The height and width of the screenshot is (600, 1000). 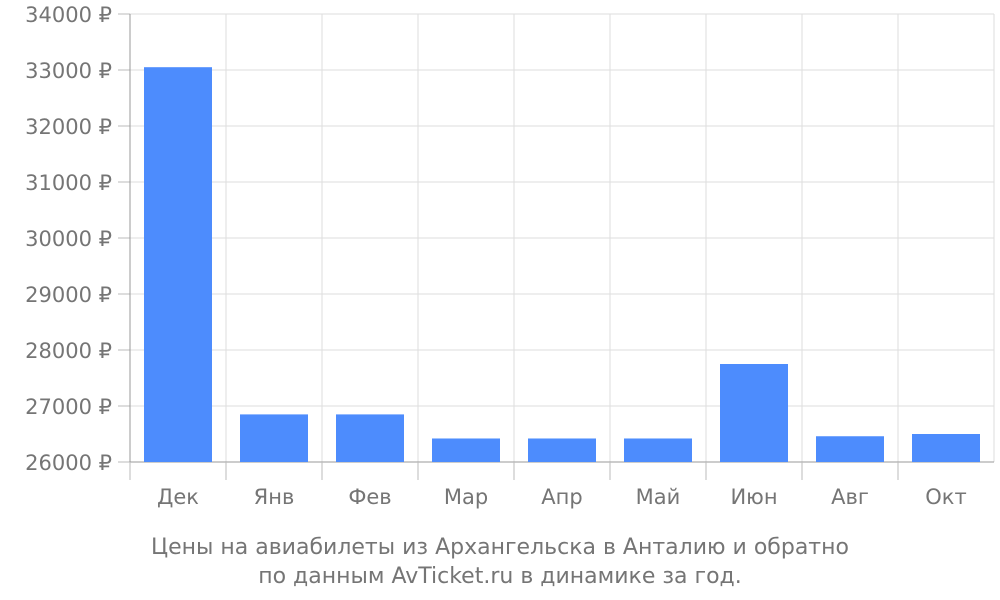 What do you see at coordinates (68, 127) in the screenshot?
I see `y-tick-label: 32000 ₽` at bounding box center [68, 127].